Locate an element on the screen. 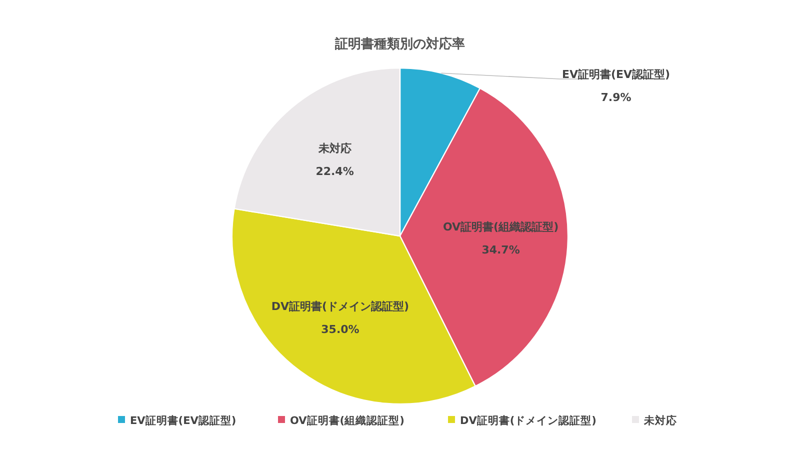  data-label: 34.7% is located at coordinates (501, 250).